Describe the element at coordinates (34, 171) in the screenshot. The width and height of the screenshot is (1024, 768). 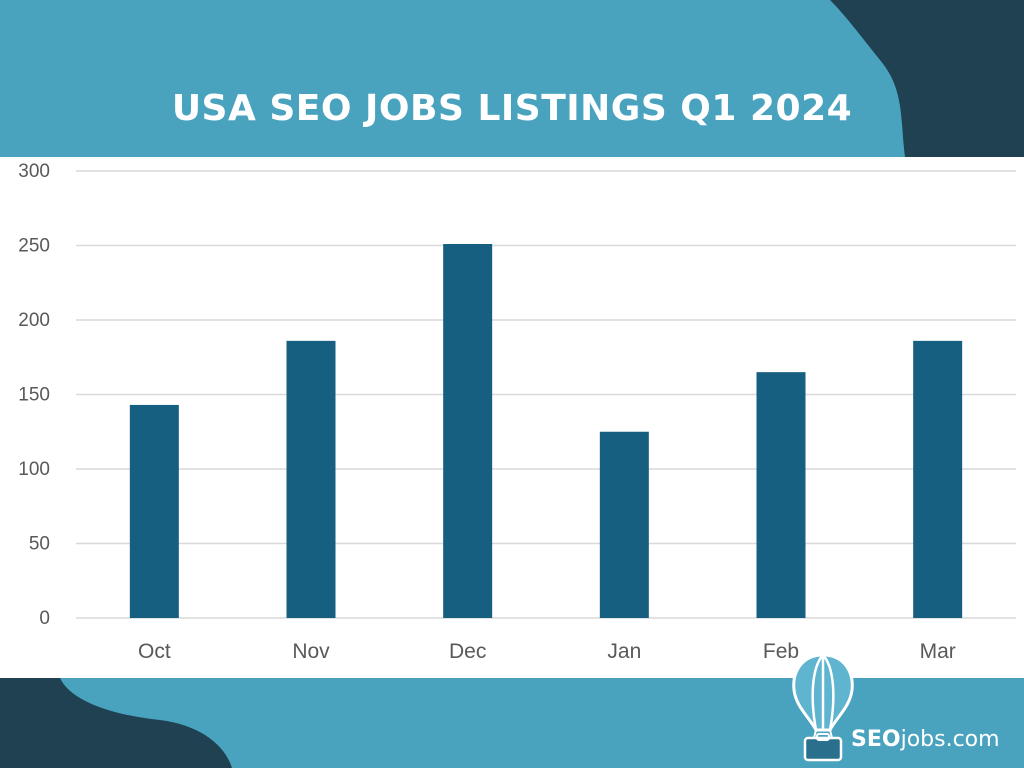
I see `y-tick-label: 300` at that location.